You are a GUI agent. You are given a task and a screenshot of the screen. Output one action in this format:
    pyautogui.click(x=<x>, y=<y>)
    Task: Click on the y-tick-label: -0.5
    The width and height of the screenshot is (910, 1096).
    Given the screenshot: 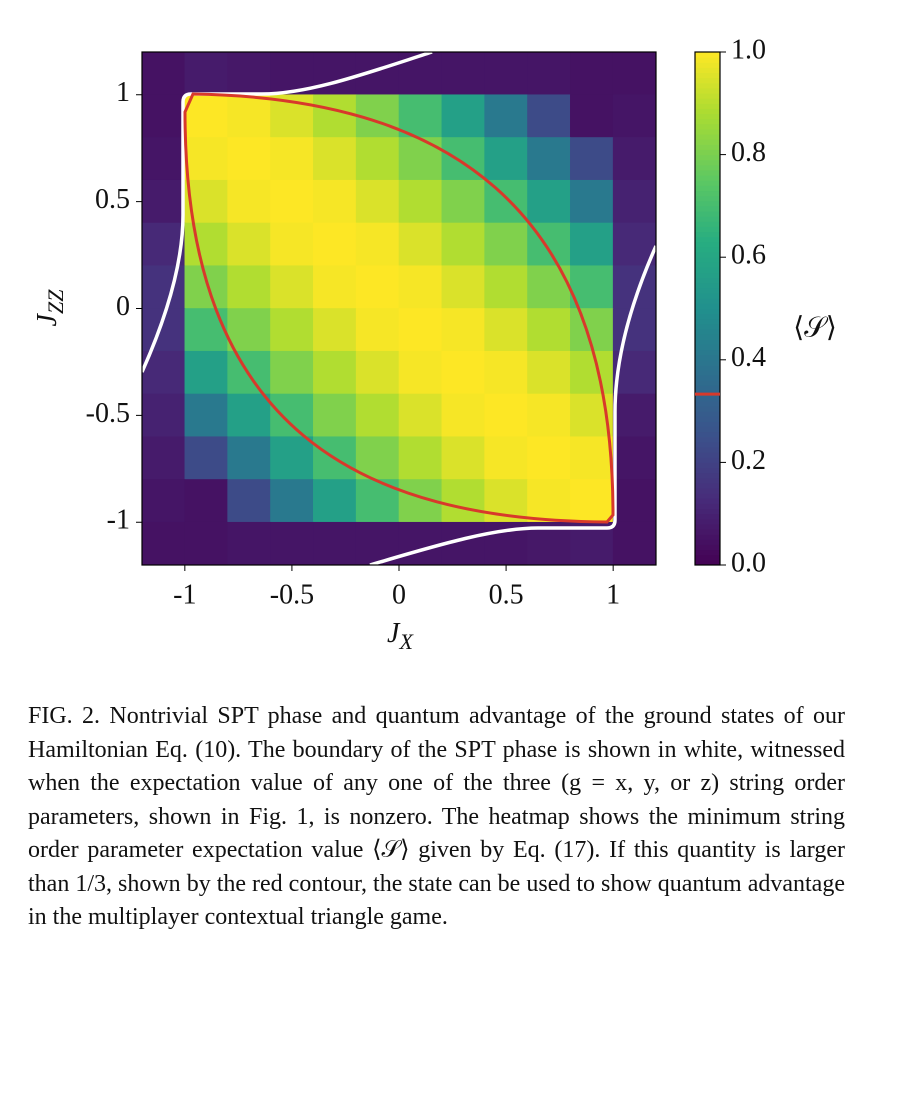 What is the action you would take?
    pyautogui.click(x=108, y=413)
    